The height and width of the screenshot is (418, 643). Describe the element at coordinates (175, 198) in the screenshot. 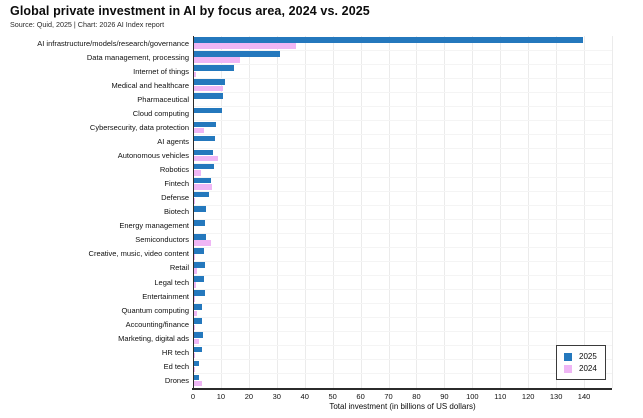

I see `category-label: Defense` at that location.